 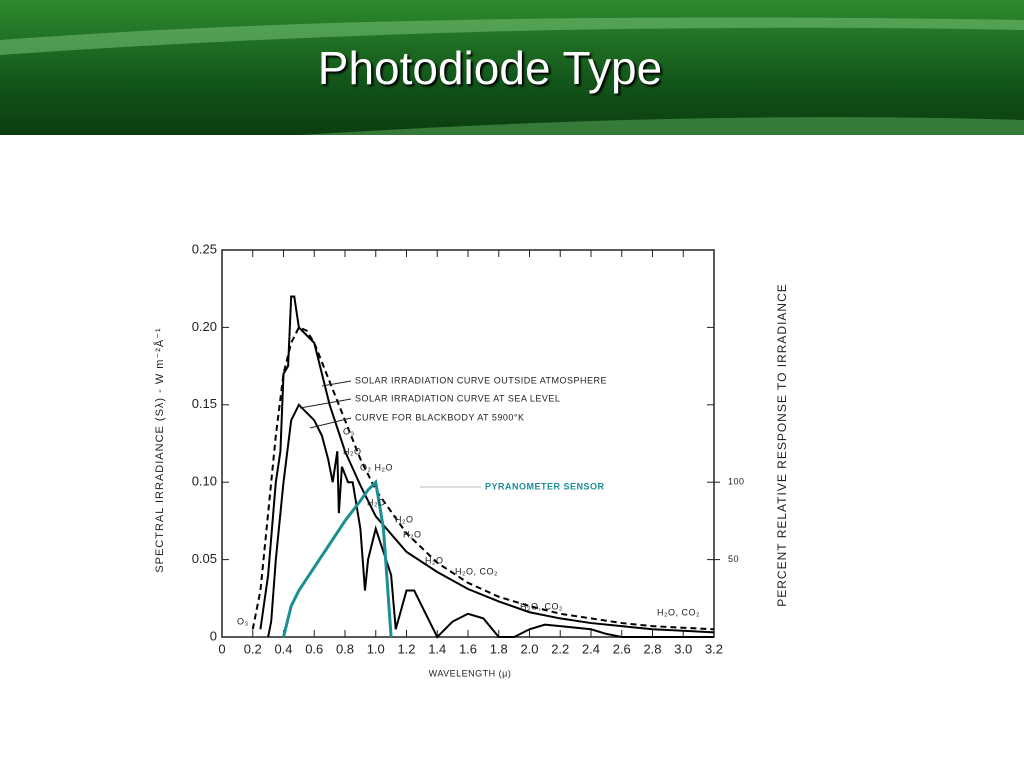 What do you see at coordinates (283, 648) in the screenshot?
I see `x-tick-label: 0.4` at bounding box center [283, 648].